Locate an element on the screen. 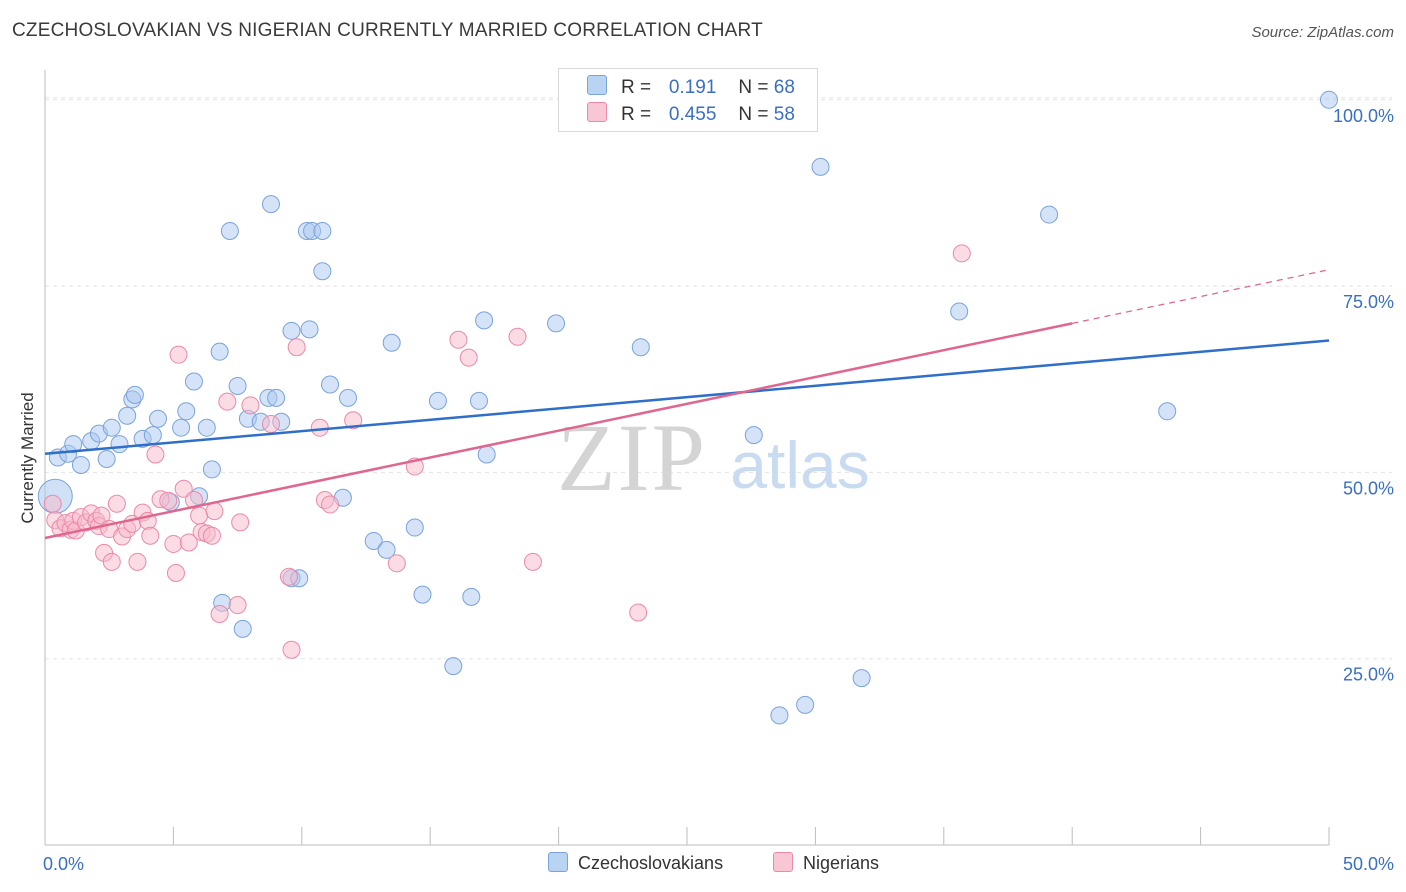 The width and height of the screenshot is (1406, 892). czechoslovakian-trend-line is located at coordinates (687, 397).